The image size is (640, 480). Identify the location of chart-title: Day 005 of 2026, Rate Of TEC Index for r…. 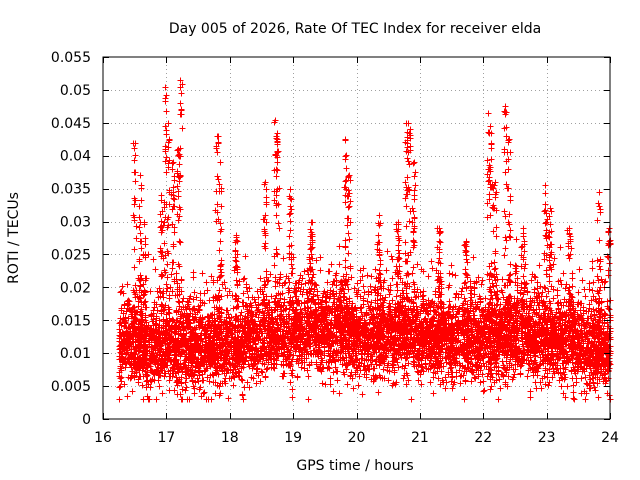
(355, 29).